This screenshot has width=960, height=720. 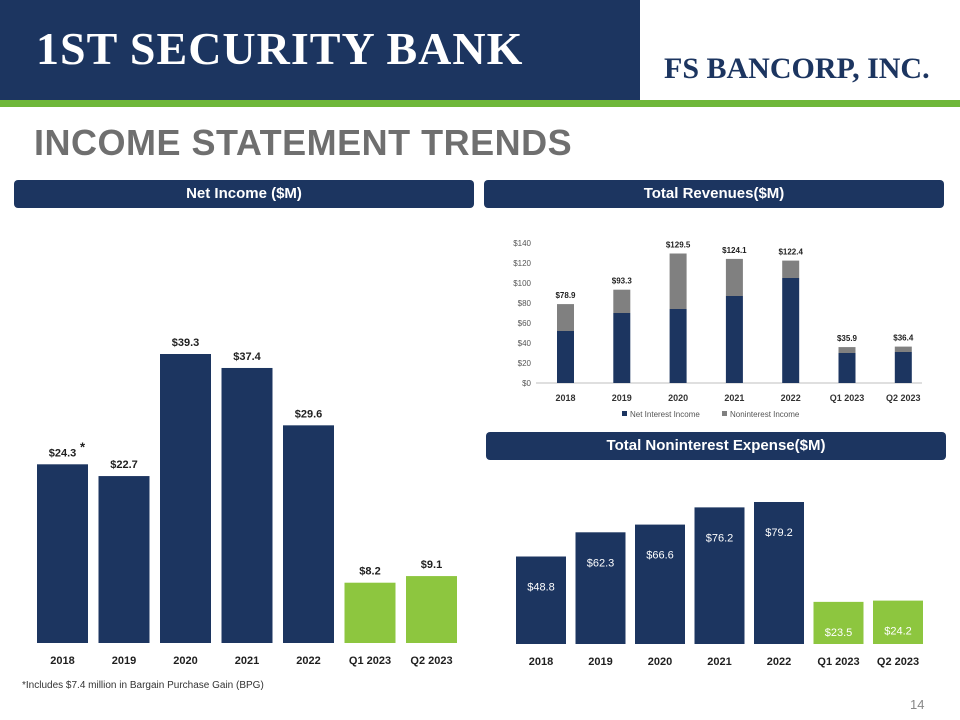 I want to click on expense-value-label: $76.2, so click(x=720, y=538).